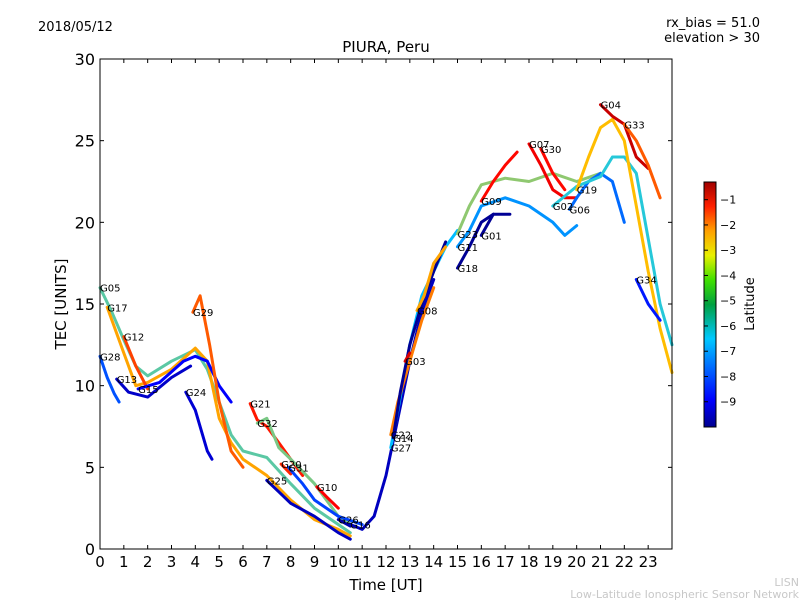 This screenshot has width=800, height=600. I want to click on x-tick-label: 10, so click(338, 562).